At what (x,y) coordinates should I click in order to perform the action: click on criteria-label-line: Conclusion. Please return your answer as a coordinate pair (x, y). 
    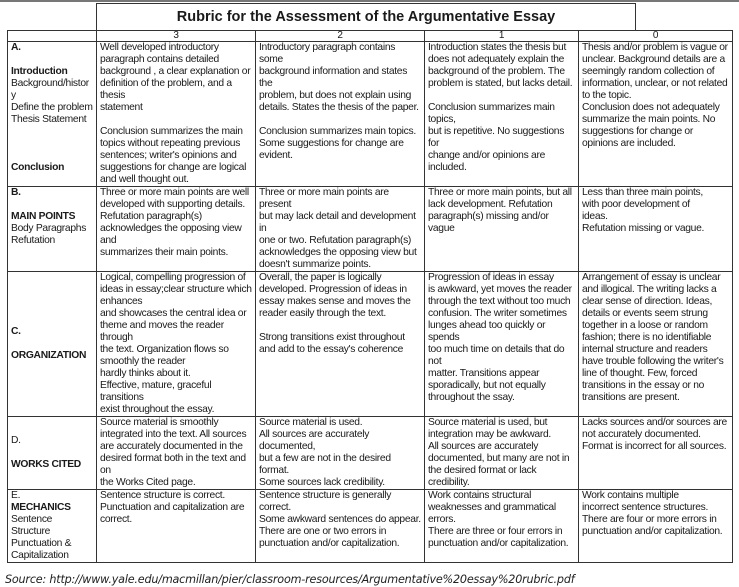
    Looking at the image, I should click on (38, 167).